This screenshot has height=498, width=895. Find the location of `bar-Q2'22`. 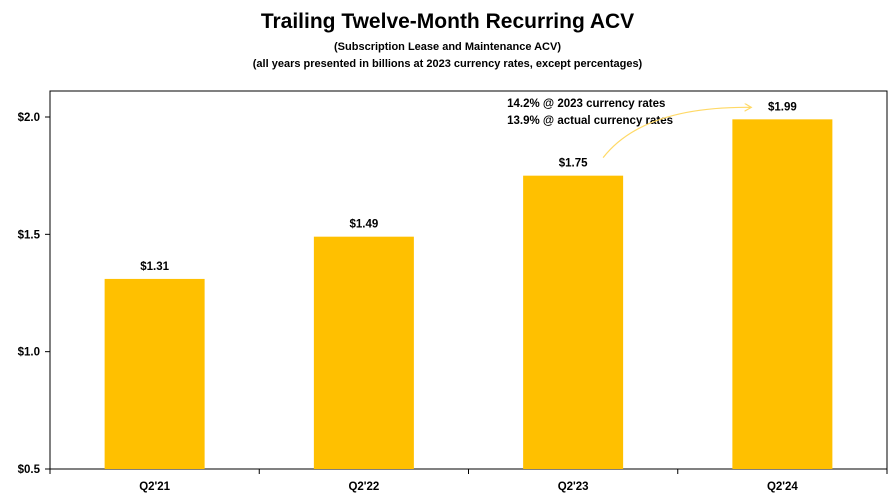

bar-Q2'22 is located at coordinates (363, 352).